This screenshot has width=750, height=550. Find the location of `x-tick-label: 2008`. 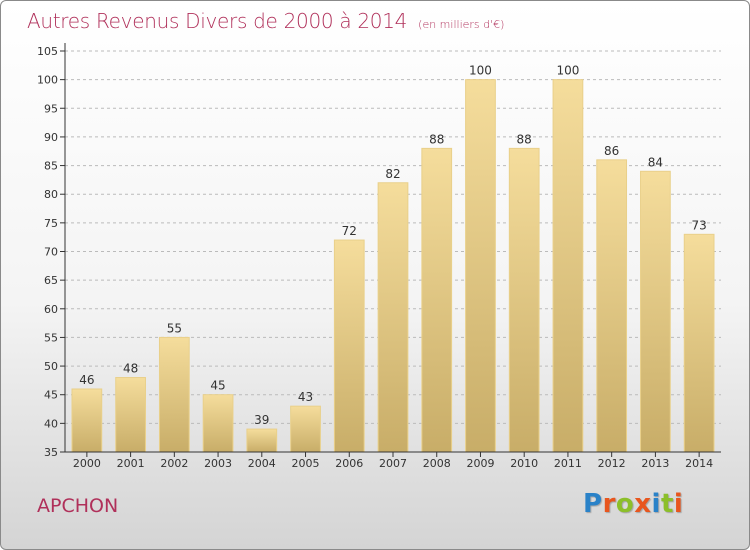

x-tick-label: 2008 is located at coordinates (437, 463).